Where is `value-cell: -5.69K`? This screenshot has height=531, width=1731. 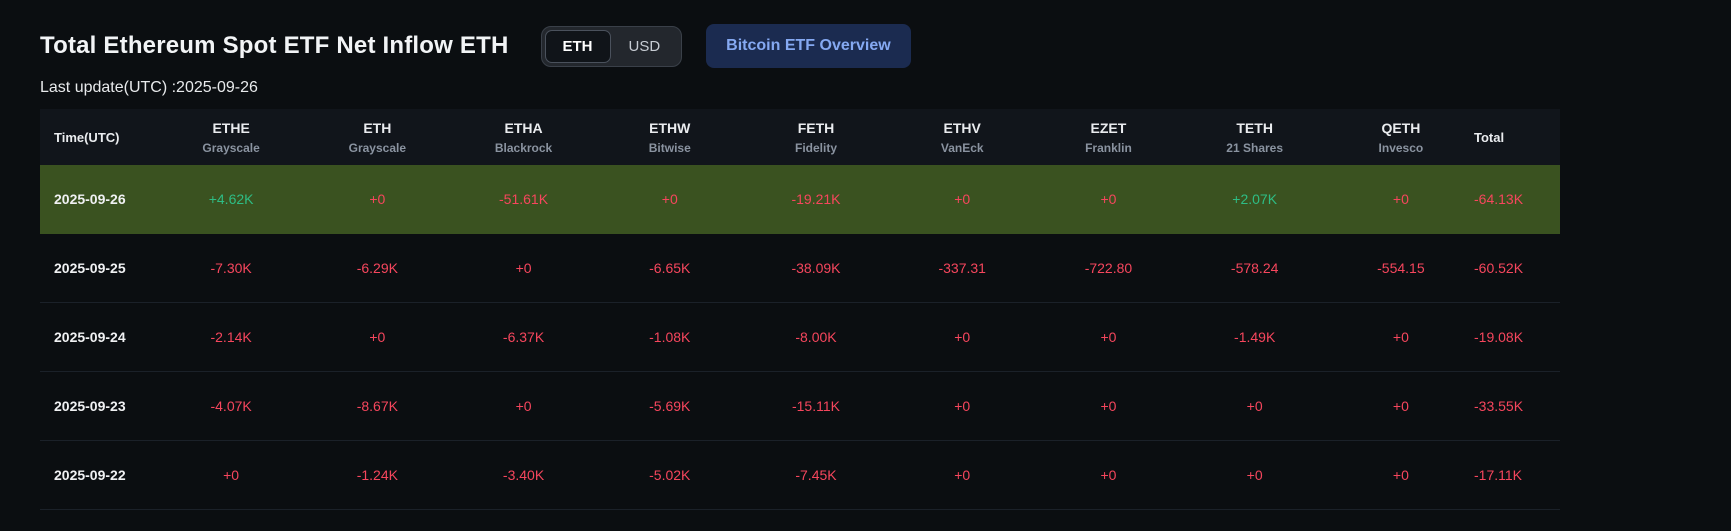
value-cell: -5.69K is located at coordinates (670, 406).